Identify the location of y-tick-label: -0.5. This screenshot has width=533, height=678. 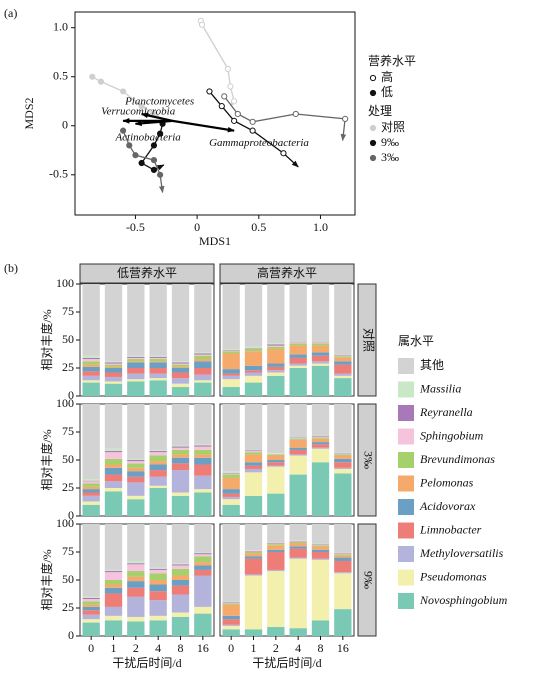
(58, 174).